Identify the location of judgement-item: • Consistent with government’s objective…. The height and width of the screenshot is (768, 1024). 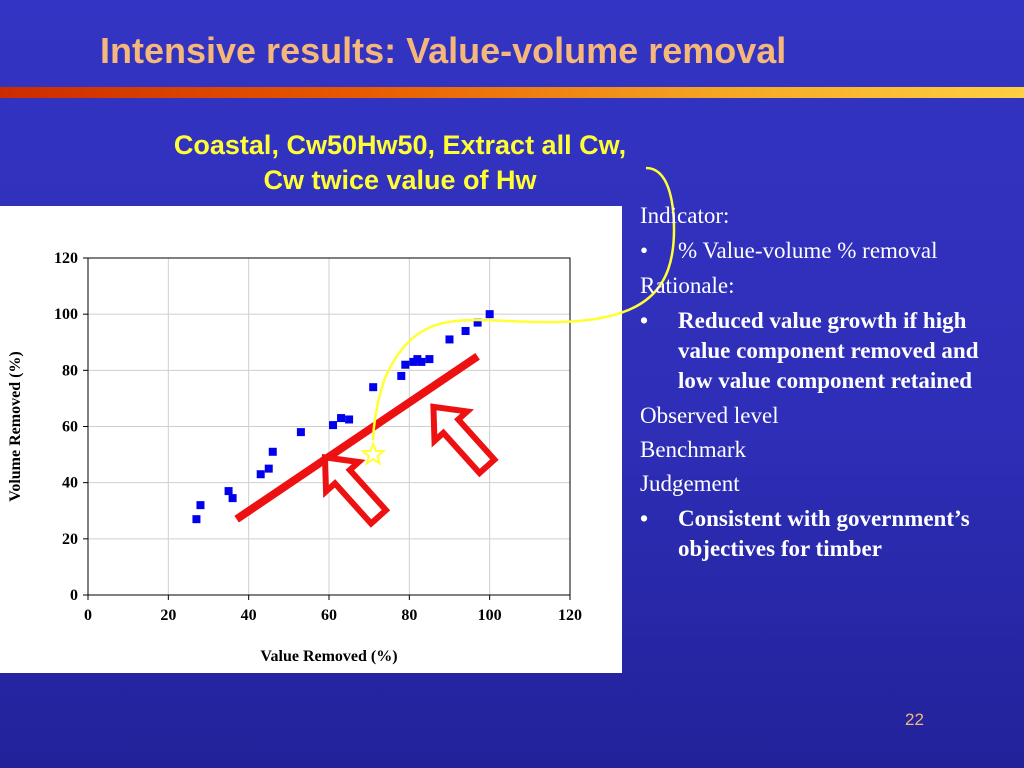
(827, 534).